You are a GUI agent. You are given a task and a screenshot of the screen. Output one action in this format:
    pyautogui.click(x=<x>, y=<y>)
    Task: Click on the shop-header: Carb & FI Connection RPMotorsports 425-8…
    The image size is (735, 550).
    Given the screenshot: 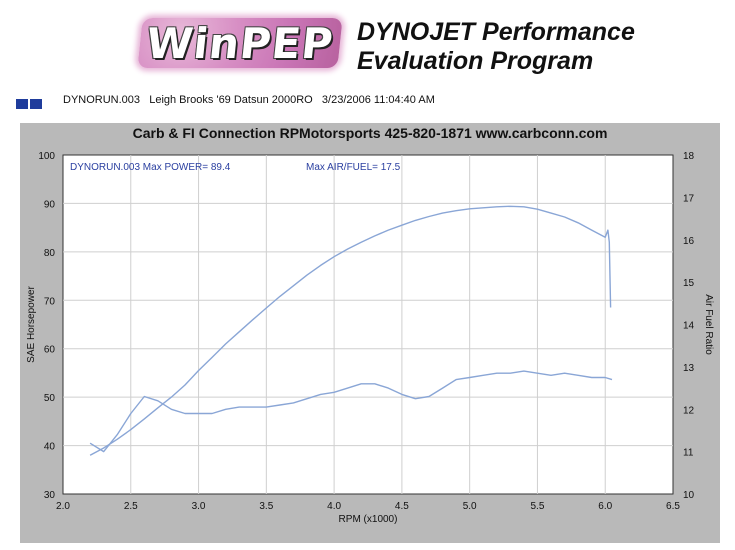 What is the action you would take?
    pyautogui.click(x=370, y=133)
    